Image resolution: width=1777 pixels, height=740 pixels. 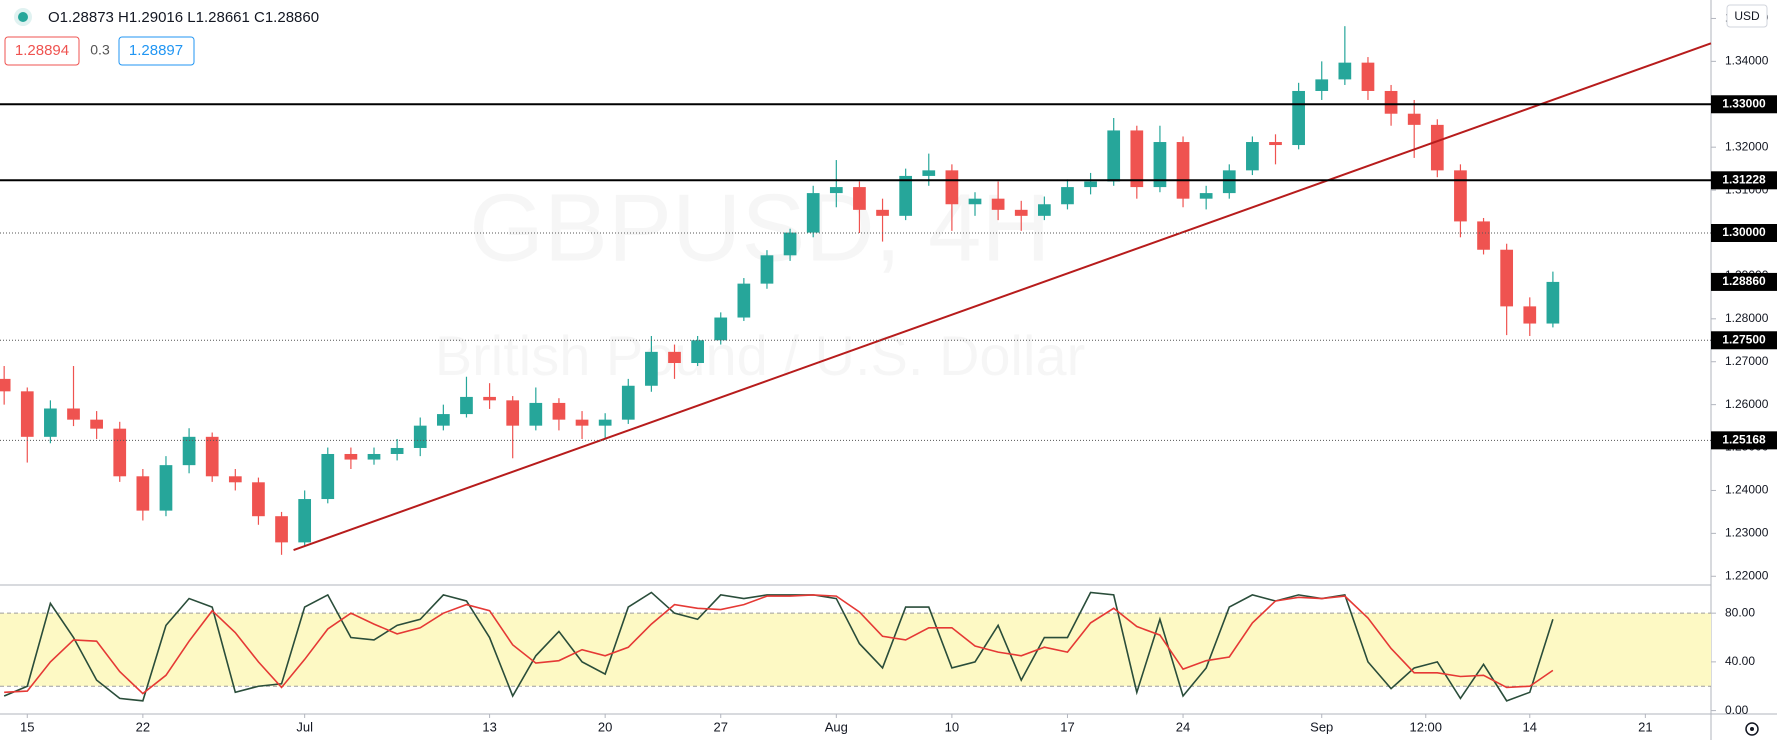 What do you see at coordinates (721, 726) in the screenshot?
I see `x-tick-label: 27` at bounding box center [721, 726].